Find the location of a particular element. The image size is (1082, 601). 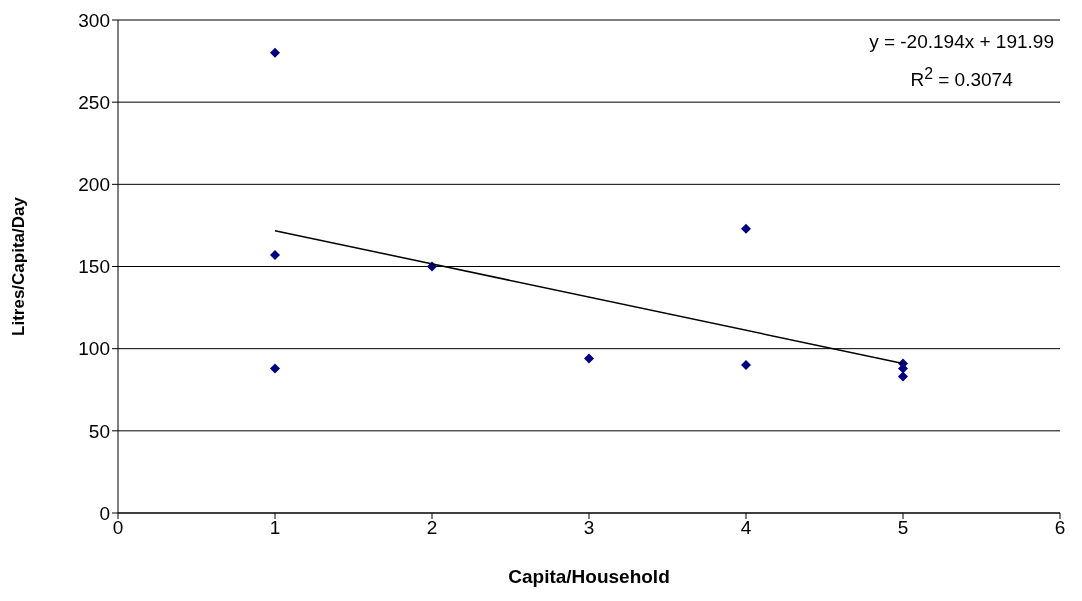

x-tick-label: 2 is located at coordinates (432, 528).